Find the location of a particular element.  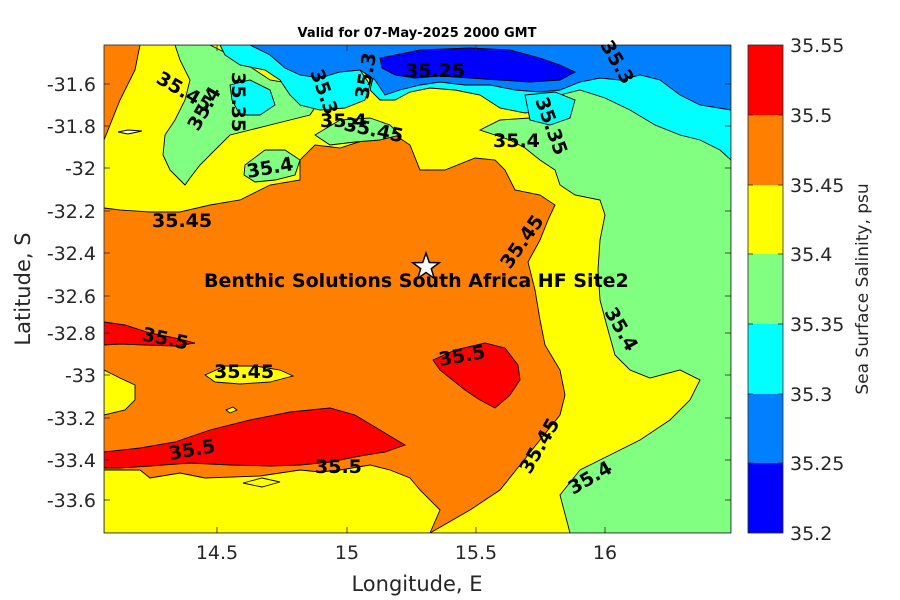

region-blank-speck is located at coordinates (130, 132).